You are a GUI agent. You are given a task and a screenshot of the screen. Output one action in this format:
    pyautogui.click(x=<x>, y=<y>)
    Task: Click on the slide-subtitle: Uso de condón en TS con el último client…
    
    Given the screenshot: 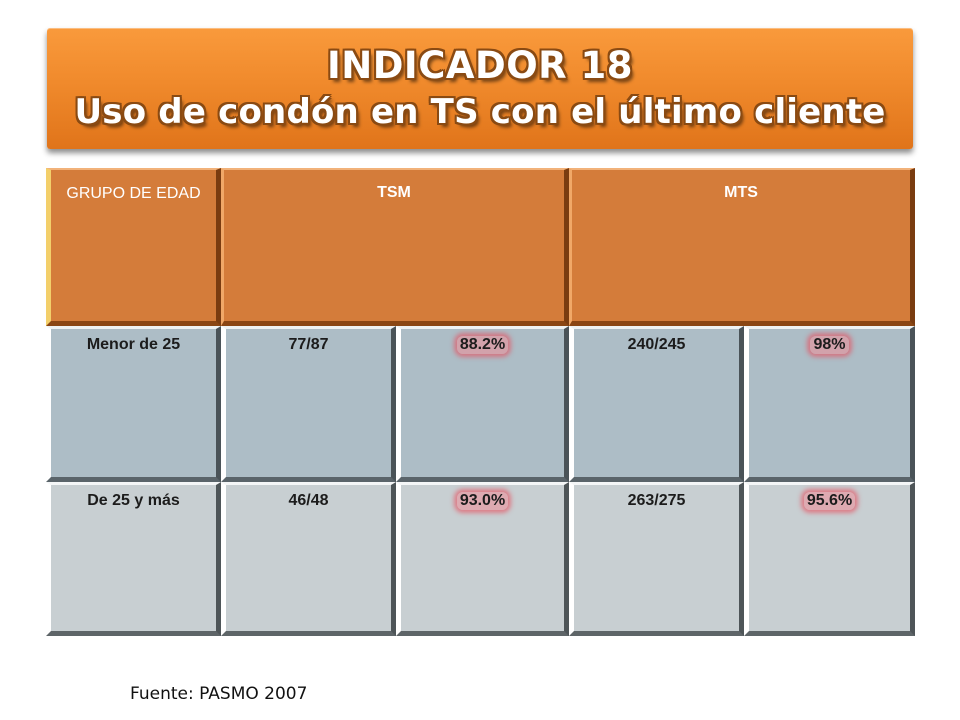 What is the action you would take?
    pyautogui.click(x=480, y=111)
    